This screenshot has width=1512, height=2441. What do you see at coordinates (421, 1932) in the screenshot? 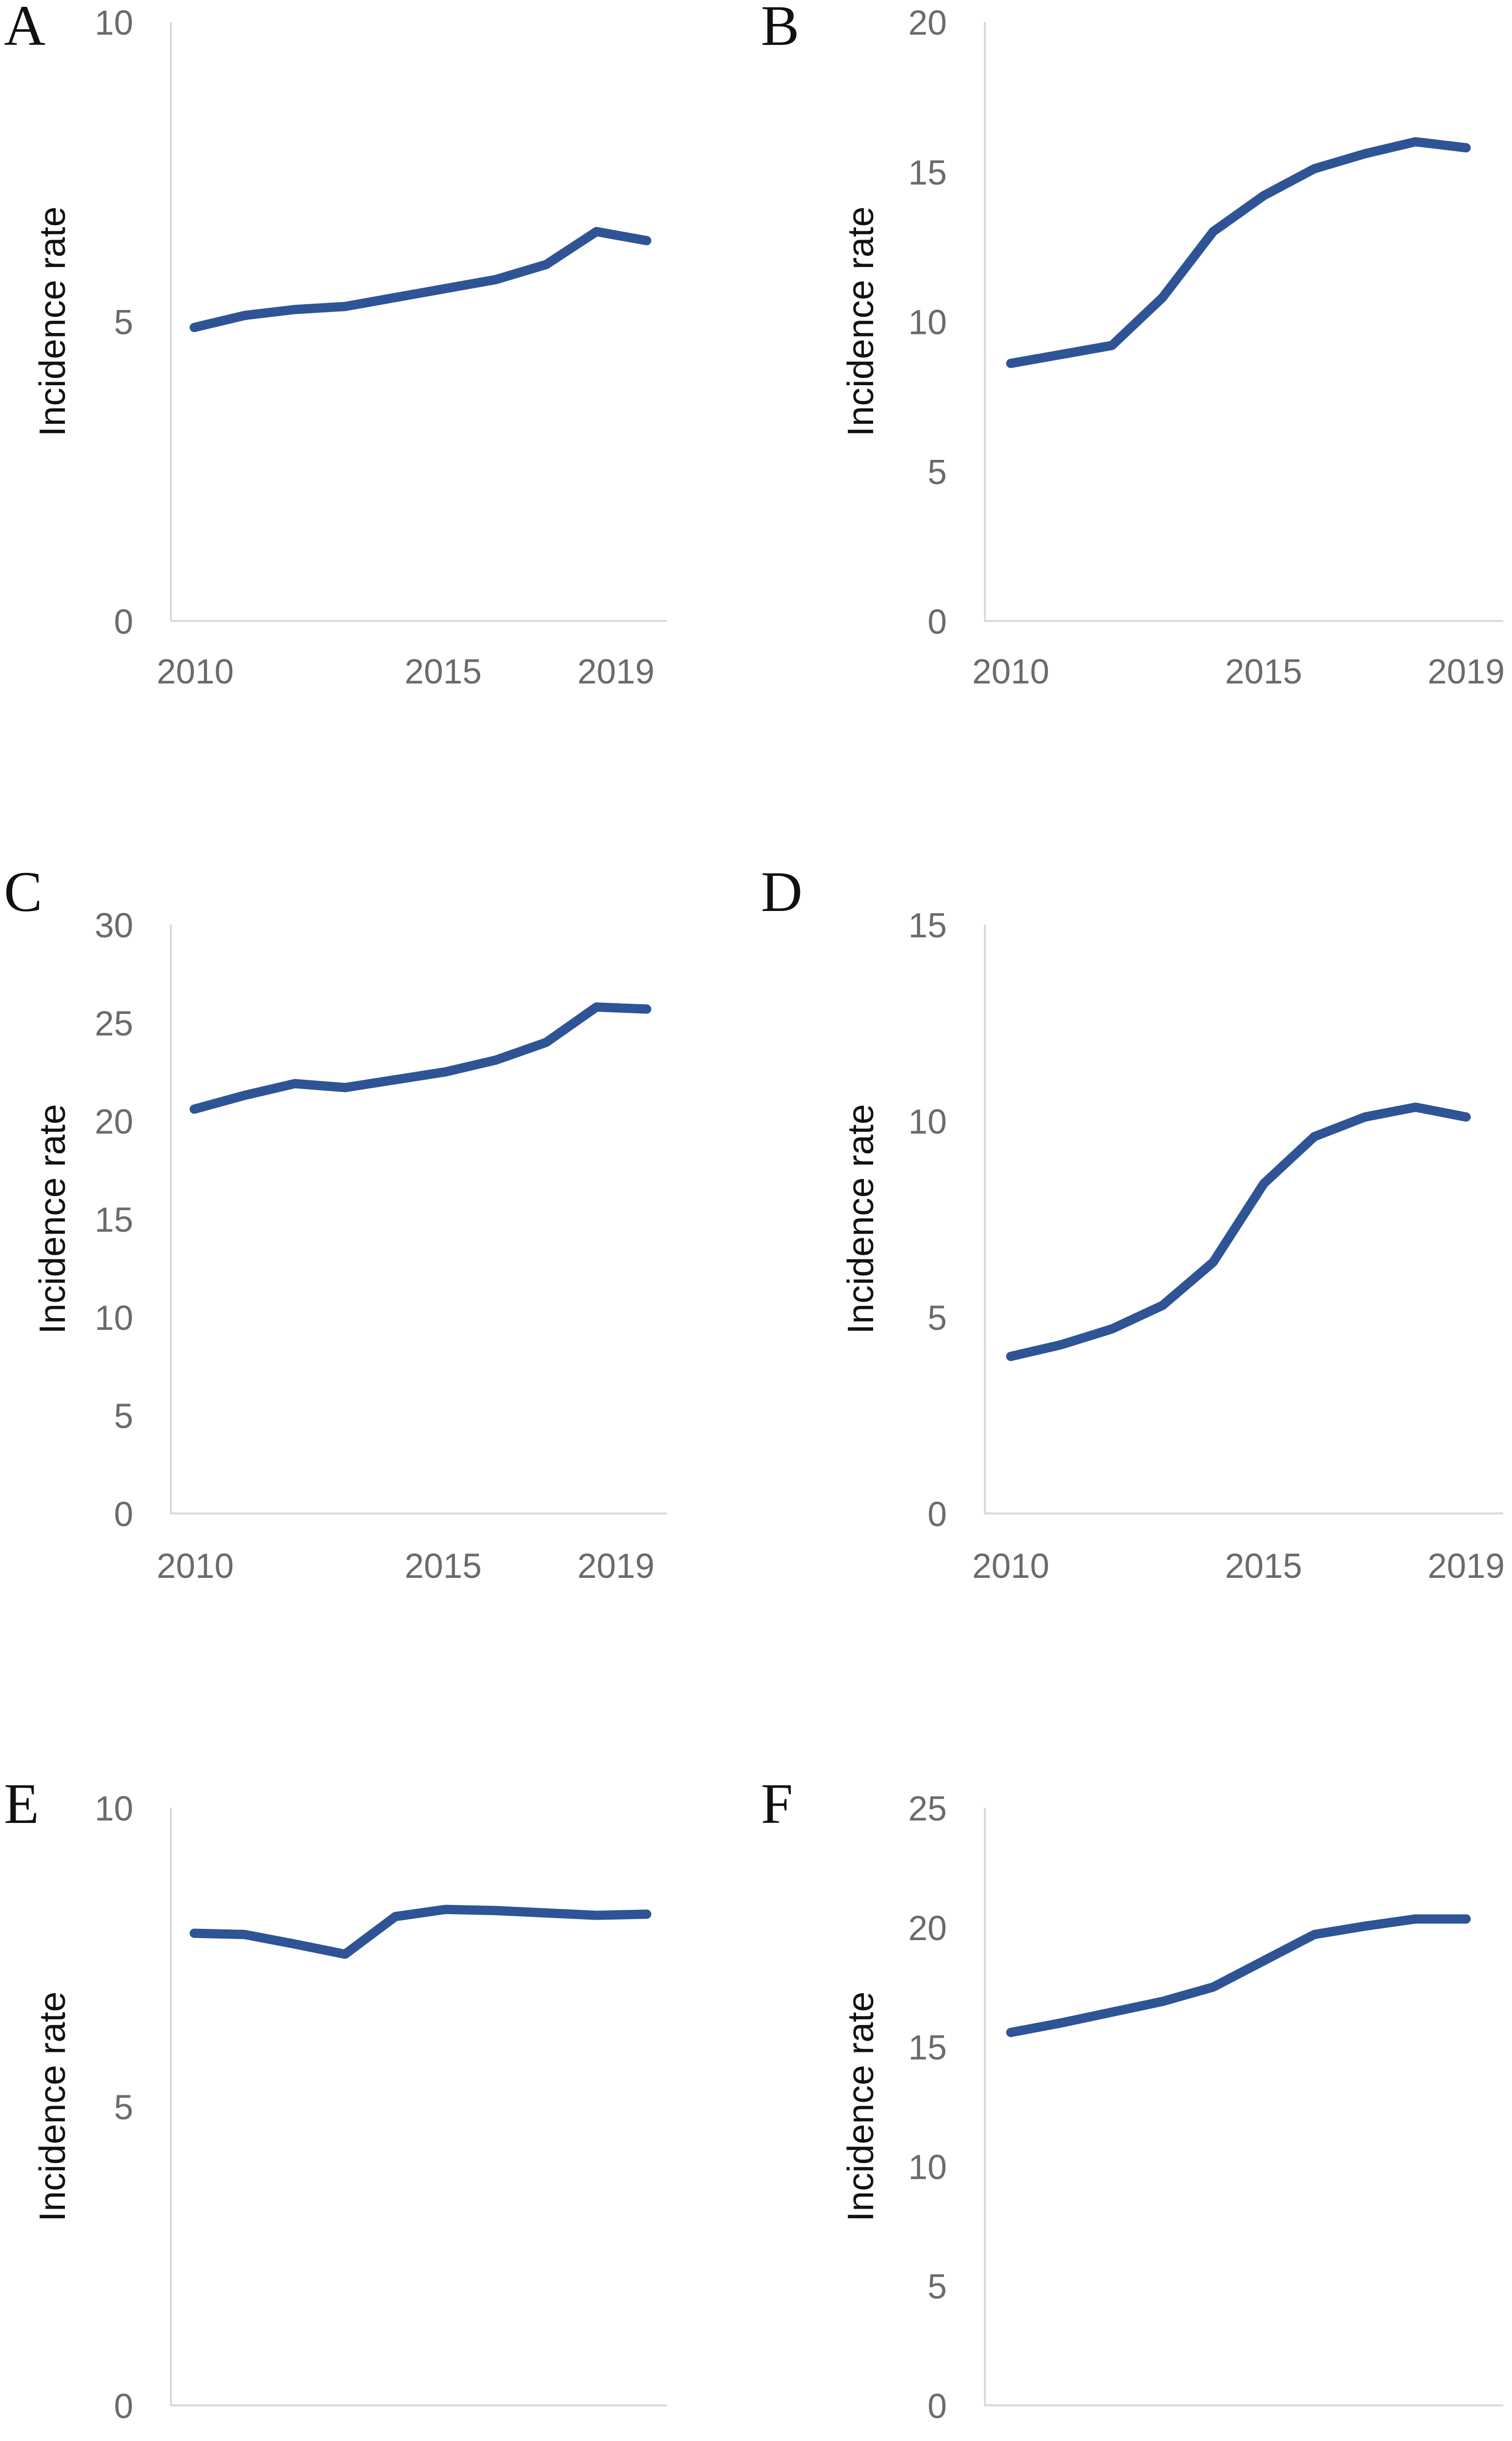
I see `incidence-rate-line-e` at bounding box center [421, 1932].